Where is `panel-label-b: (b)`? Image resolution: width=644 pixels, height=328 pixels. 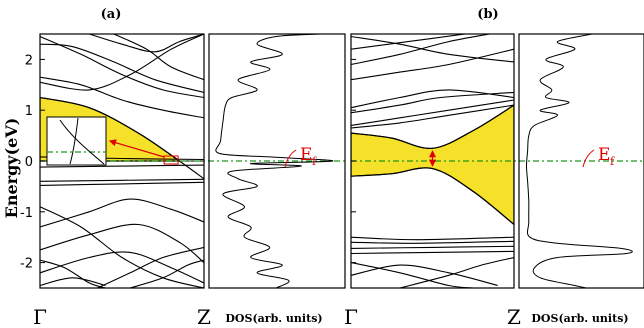 panel-label-b: (b) is located at coordinates (487, 14).